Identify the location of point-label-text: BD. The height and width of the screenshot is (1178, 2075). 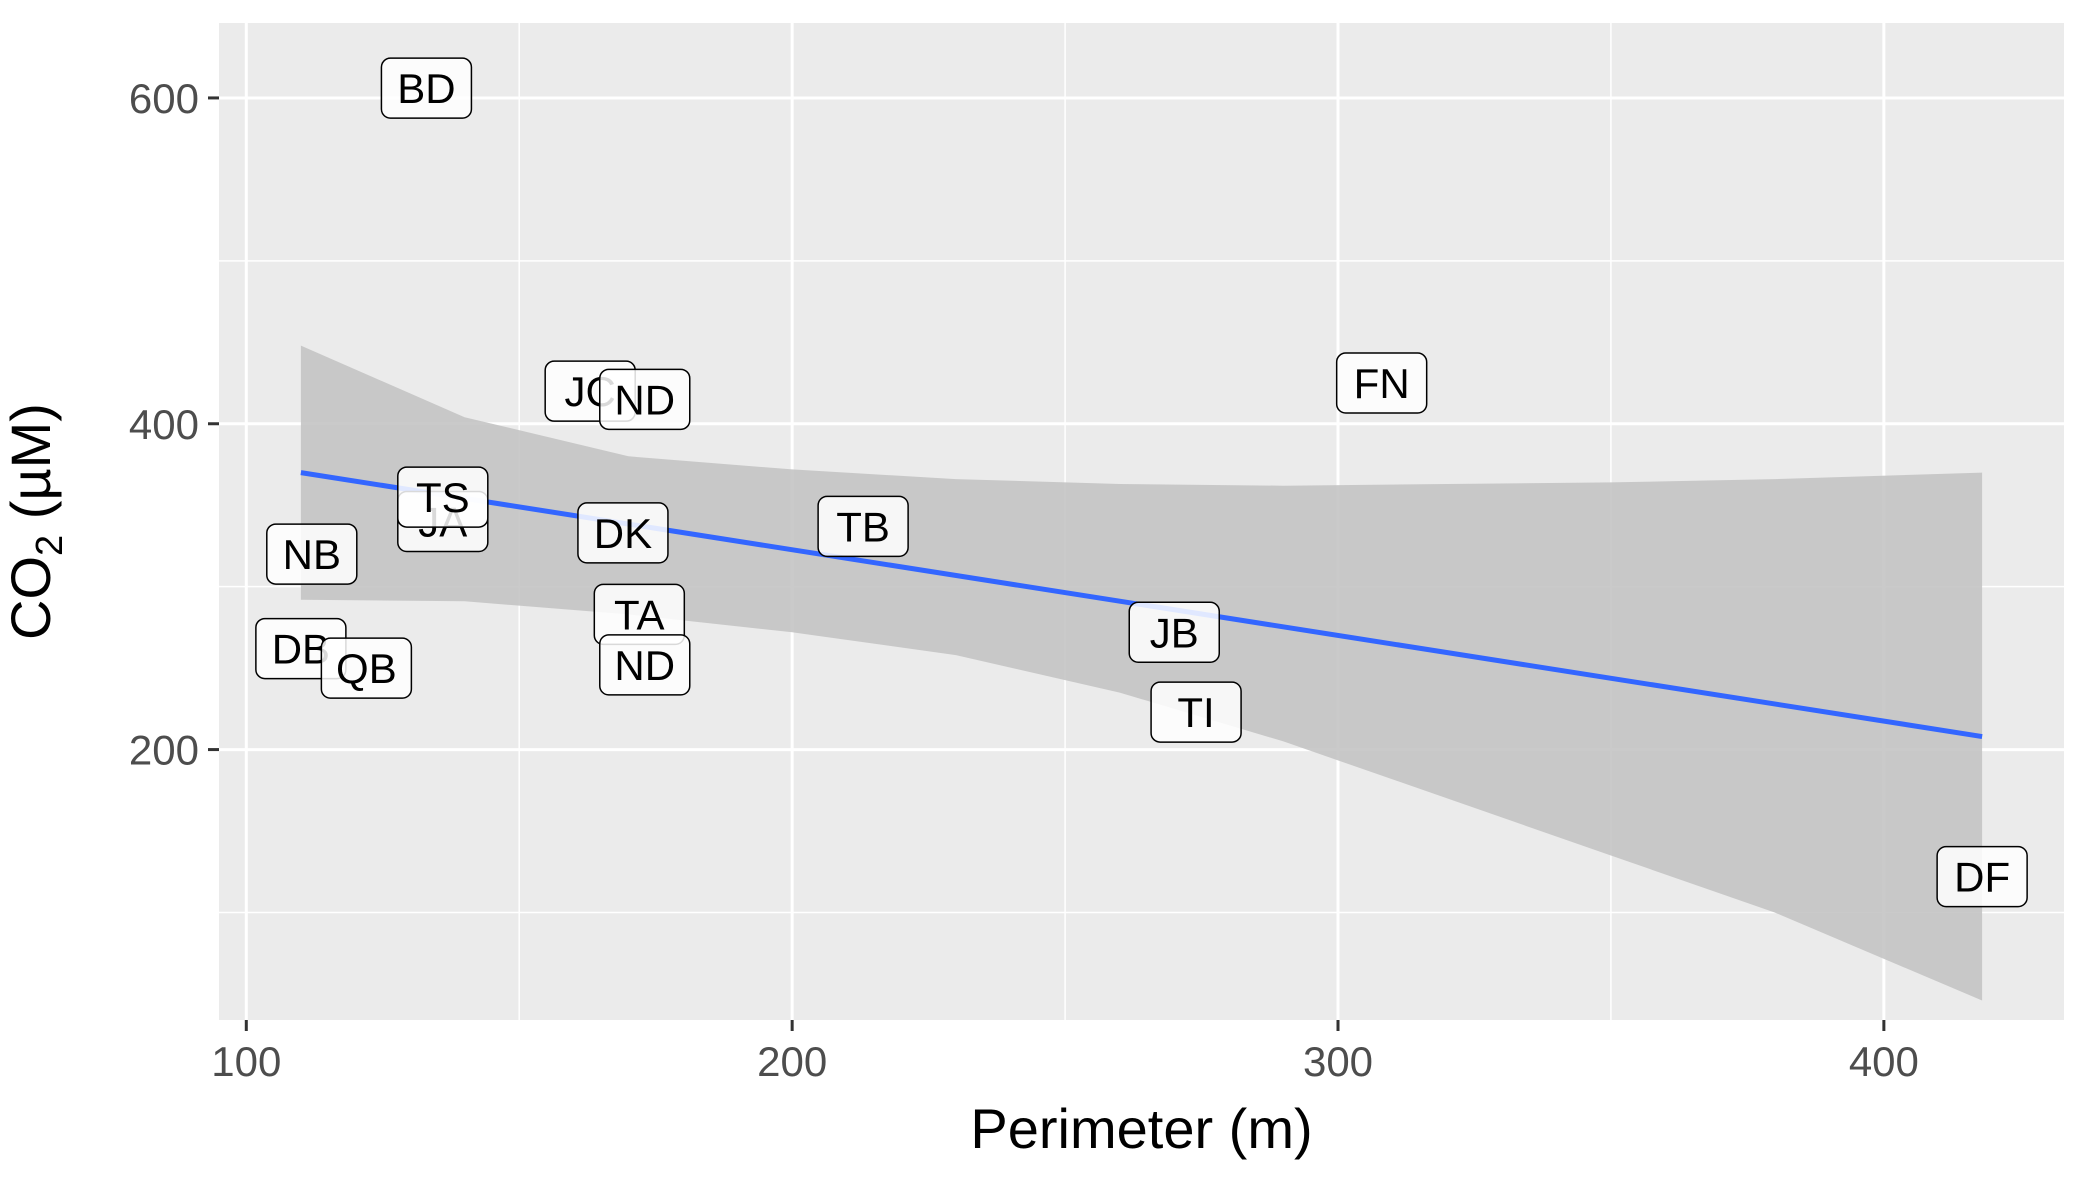
(426, 88).